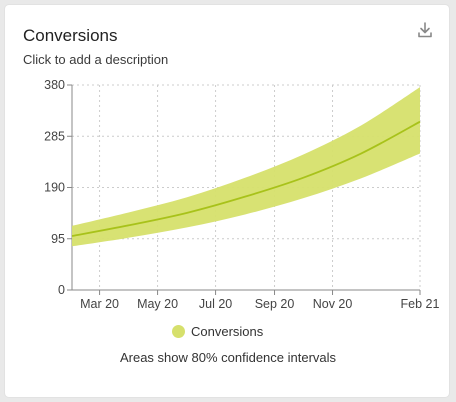  What do you see at coordinates (54, 188) in the screenshot?
I see `y-tick-label: 190` at bounding box center [54, 188].